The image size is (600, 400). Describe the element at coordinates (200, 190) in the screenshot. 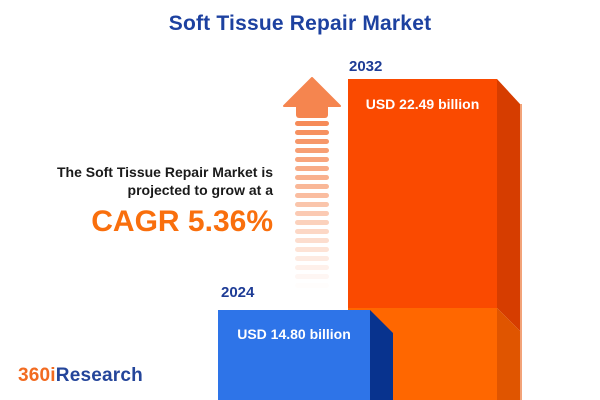

I see `headline-line-2: projected to grow at a` at that location.